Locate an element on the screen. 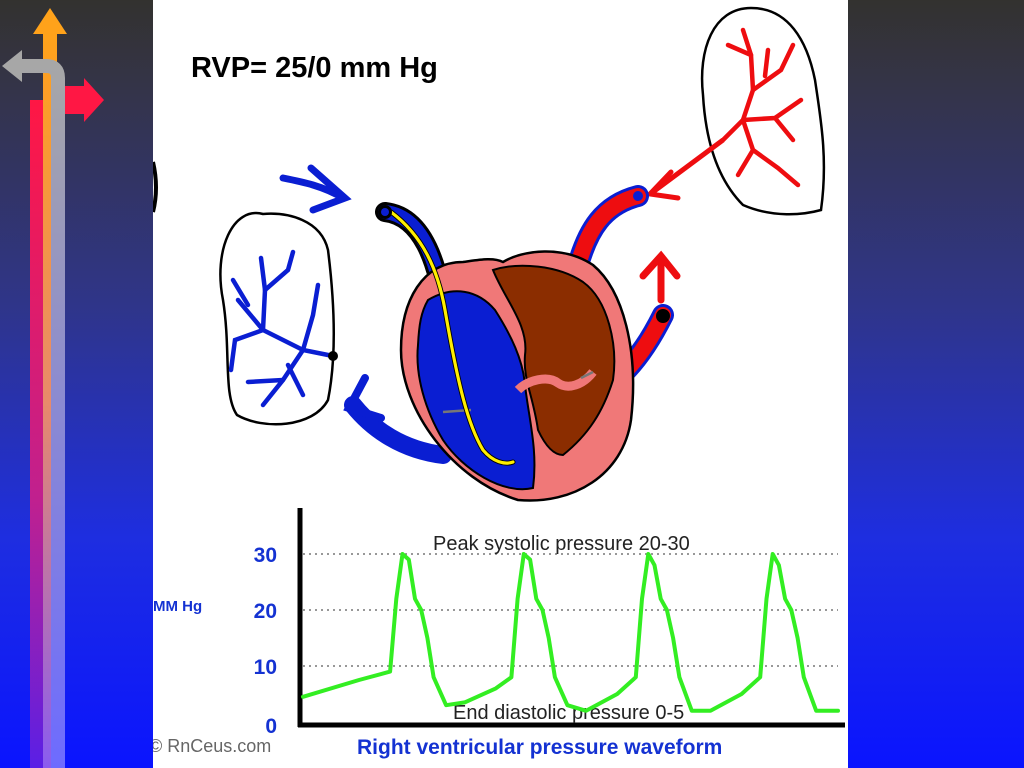 This screenshot has width=1024, height=768. end-diastolic-annotation: End diastolic pressure 0-5 is located at coordinates (568, 713).